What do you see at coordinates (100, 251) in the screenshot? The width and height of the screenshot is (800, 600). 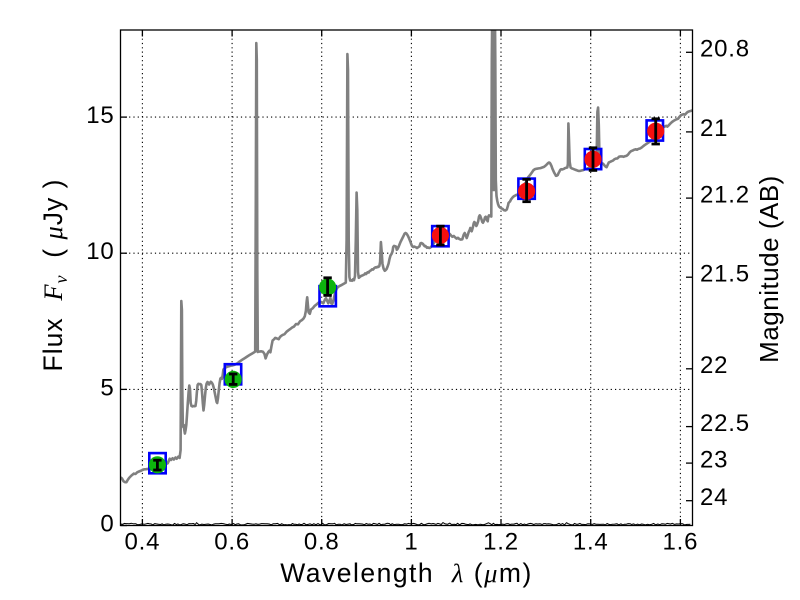 I see `svg-text: 10` at bounding box center [100, 251].